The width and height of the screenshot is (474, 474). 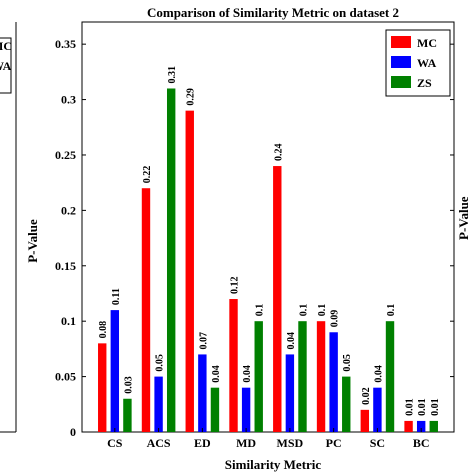 I want to click on x-ticks: CS ACS ED MD MSD PC SC BC, so click(x=268, y=439).